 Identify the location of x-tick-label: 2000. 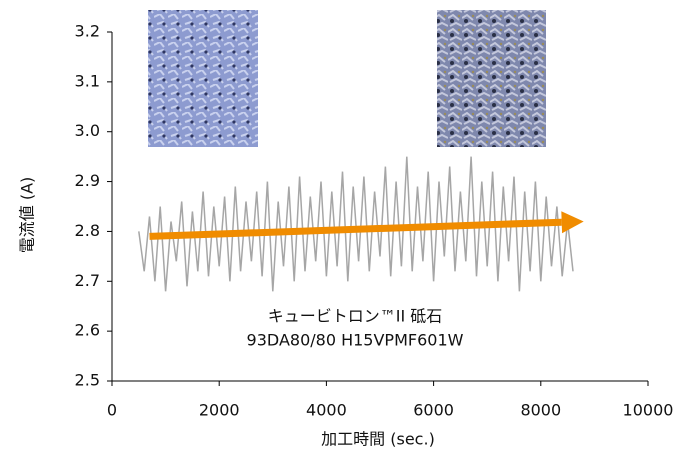
(219, 410).